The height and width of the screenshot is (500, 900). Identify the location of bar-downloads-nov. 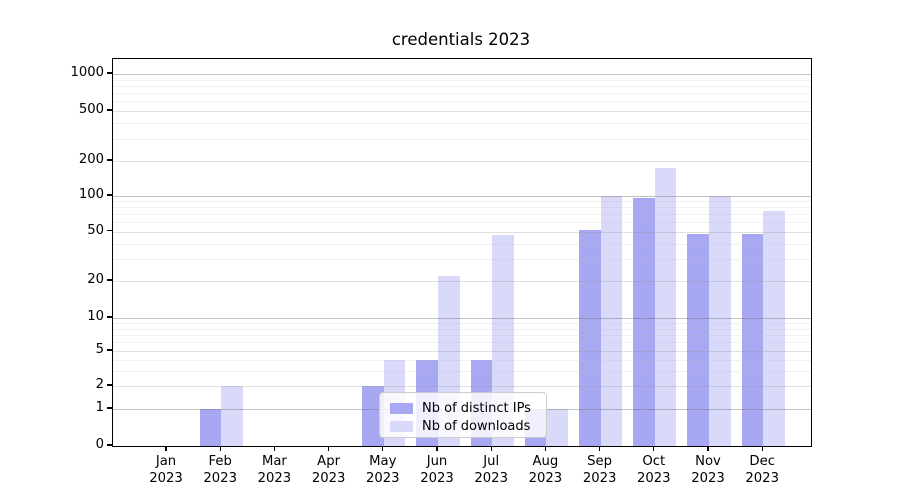
(720, 321).